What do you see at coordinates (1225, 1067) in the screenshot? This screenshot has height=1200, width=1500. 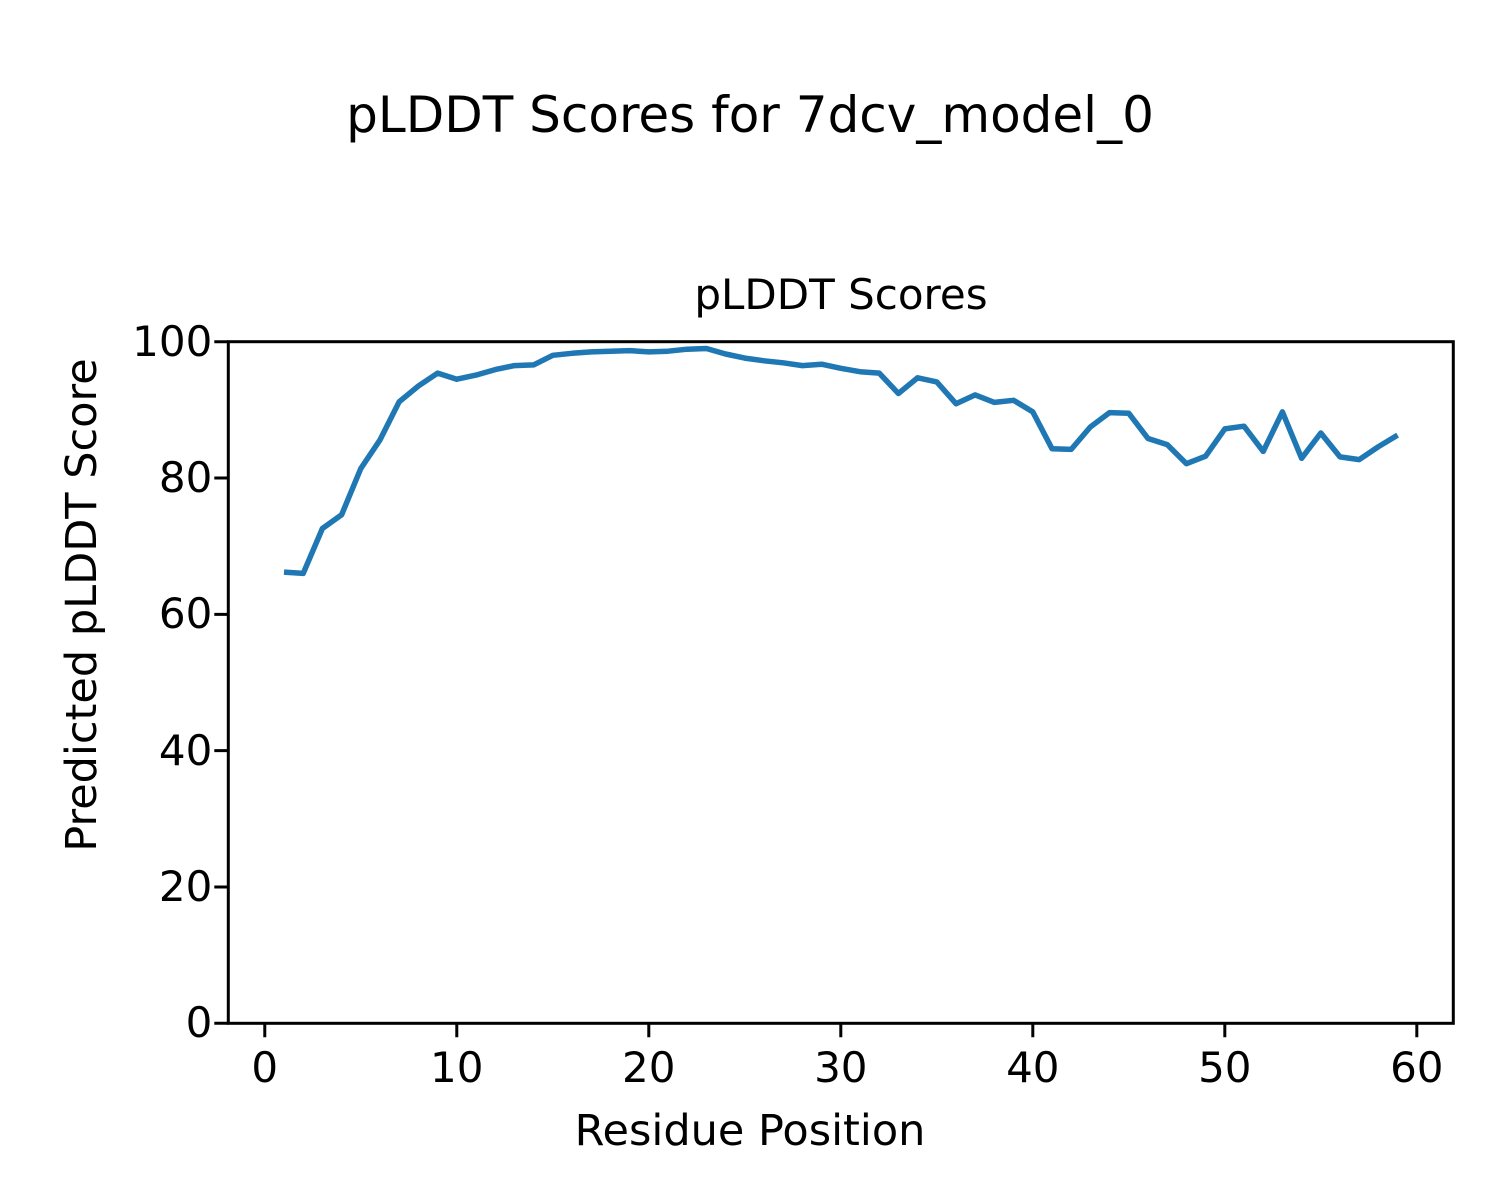 I see `x-tick-label: 50` at bounding box center [1225, 1067].